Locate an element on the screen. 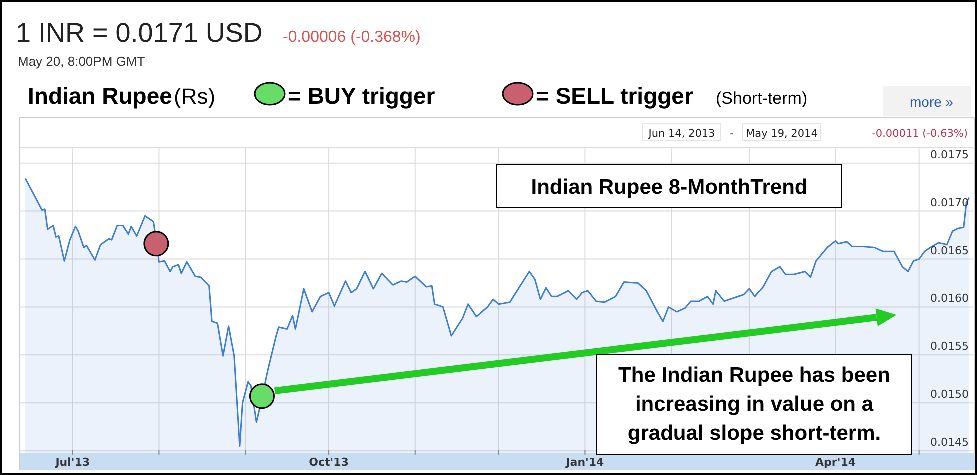 The height and width of the screenshot is (475, 977). y-tick-label: 0.0175 is located at coordinates (949, 155).